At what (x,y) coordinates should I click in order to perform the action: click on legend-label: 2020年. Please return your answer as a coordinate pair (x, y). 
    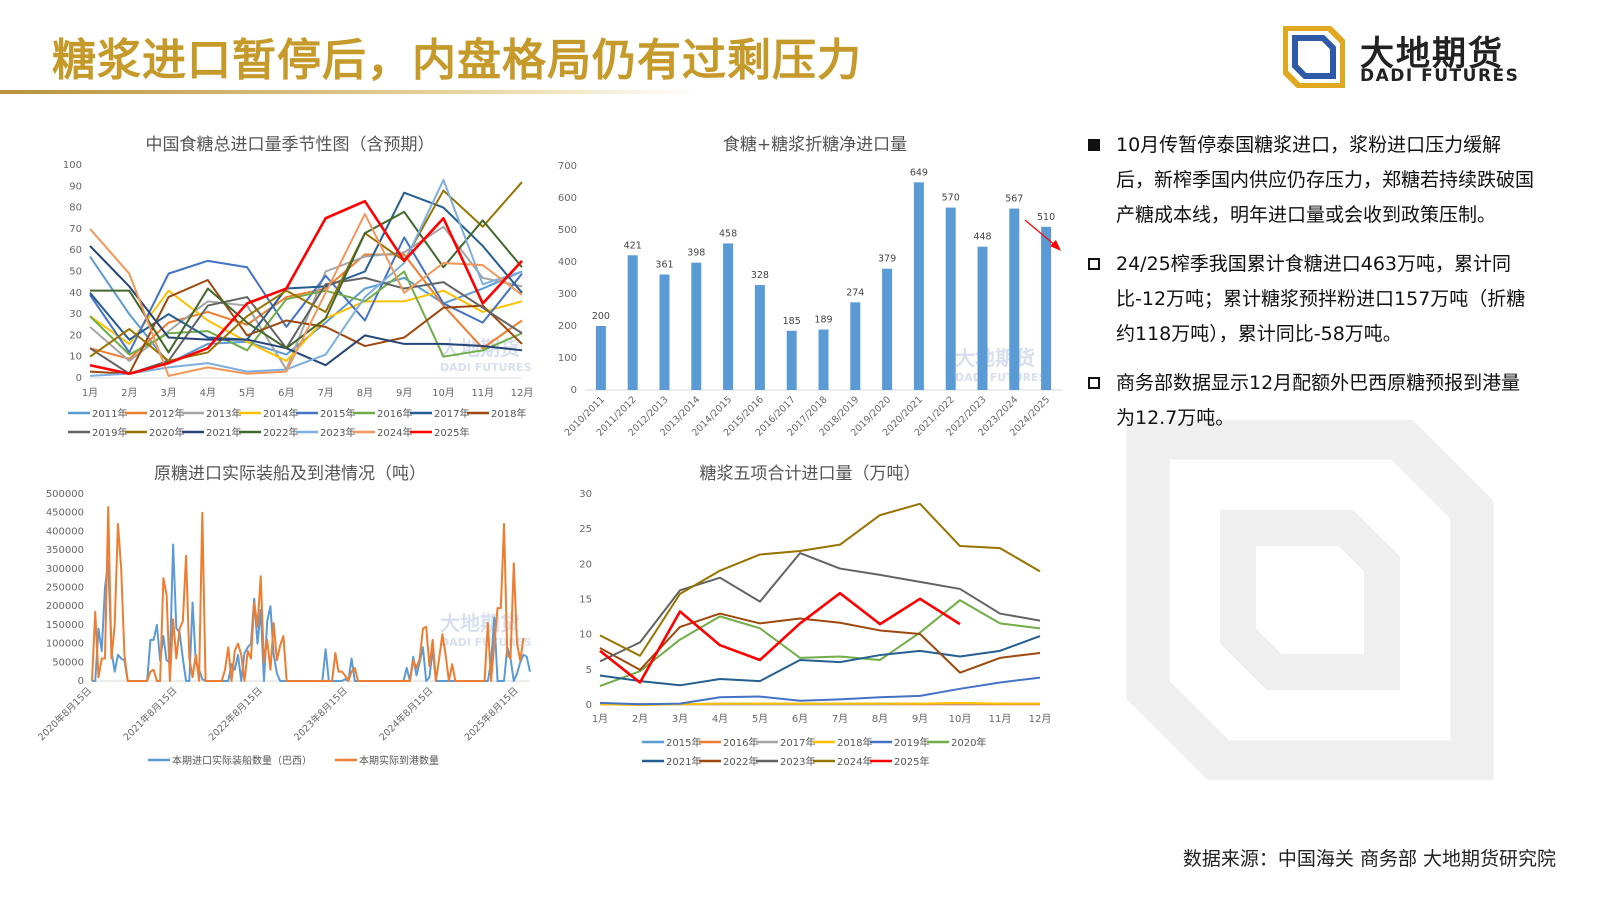
    Looking at the image, I should click on (968, 742).